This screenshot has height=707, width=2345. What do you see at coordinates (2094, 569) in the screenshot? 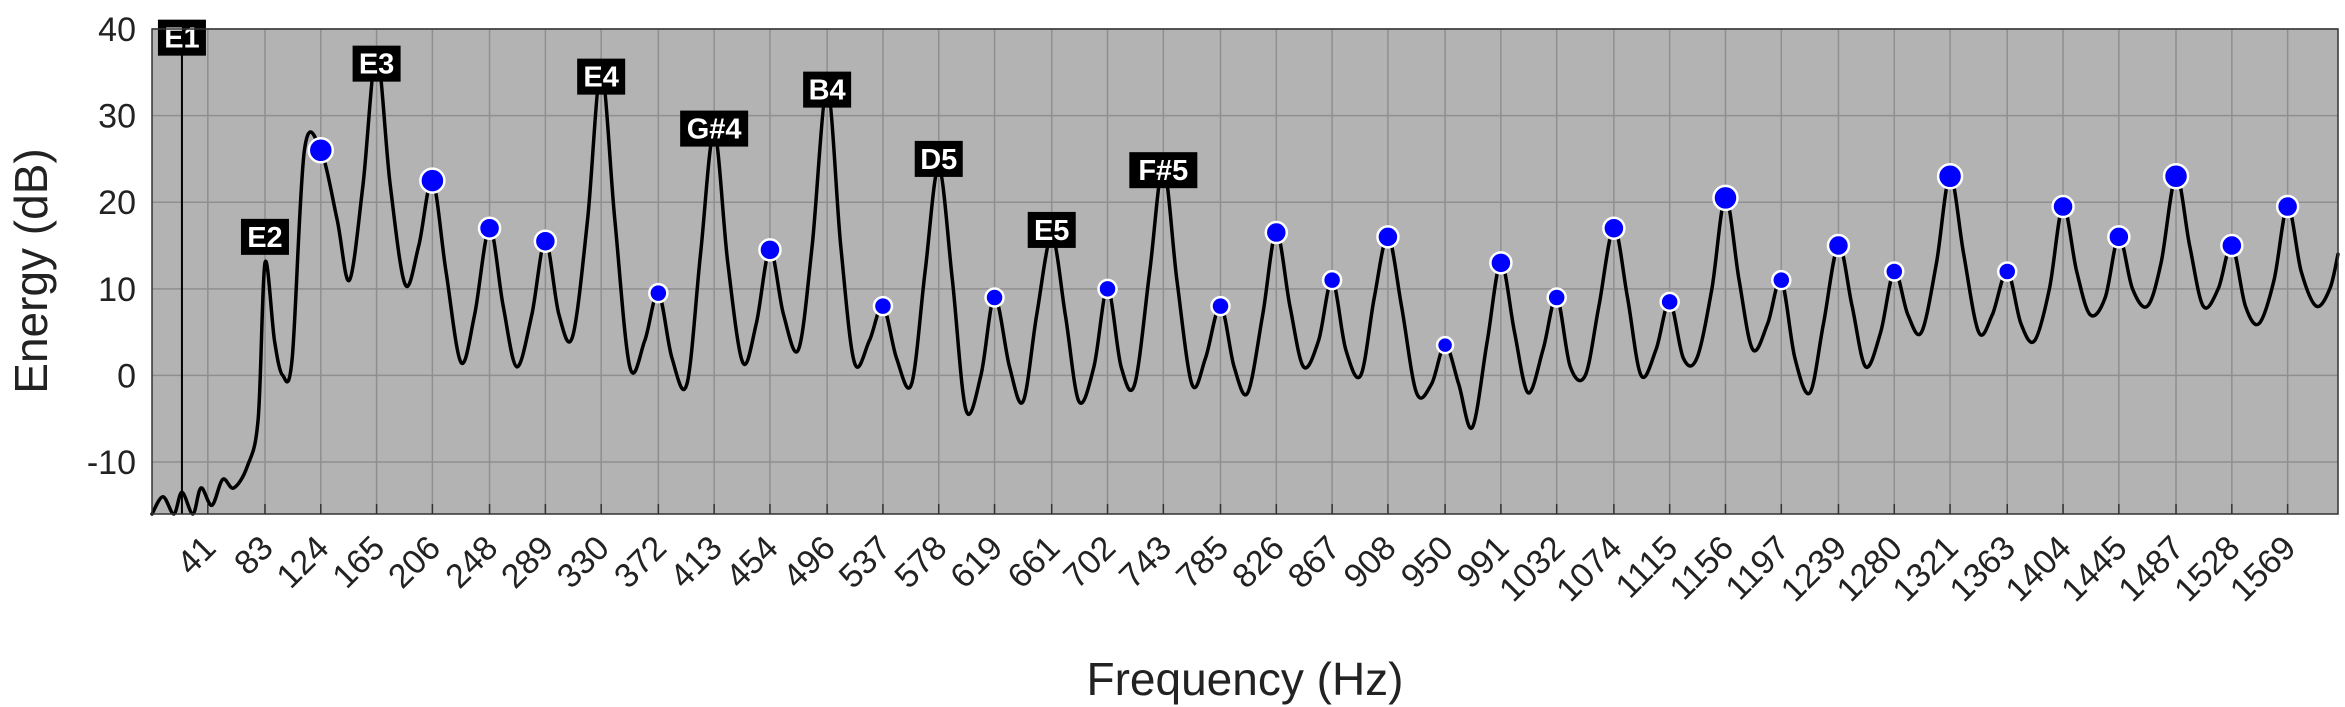
I see `x-tick-label: 1445` at bounding box center [2094, 569].